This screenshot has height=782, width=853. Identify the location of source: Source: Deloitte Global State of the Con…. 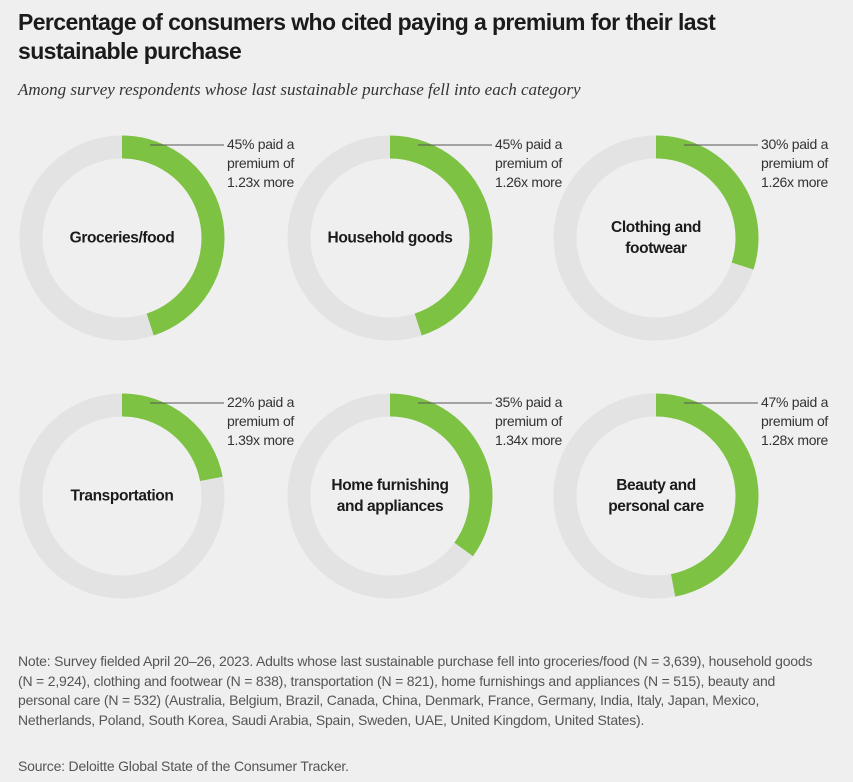
(183, 766).